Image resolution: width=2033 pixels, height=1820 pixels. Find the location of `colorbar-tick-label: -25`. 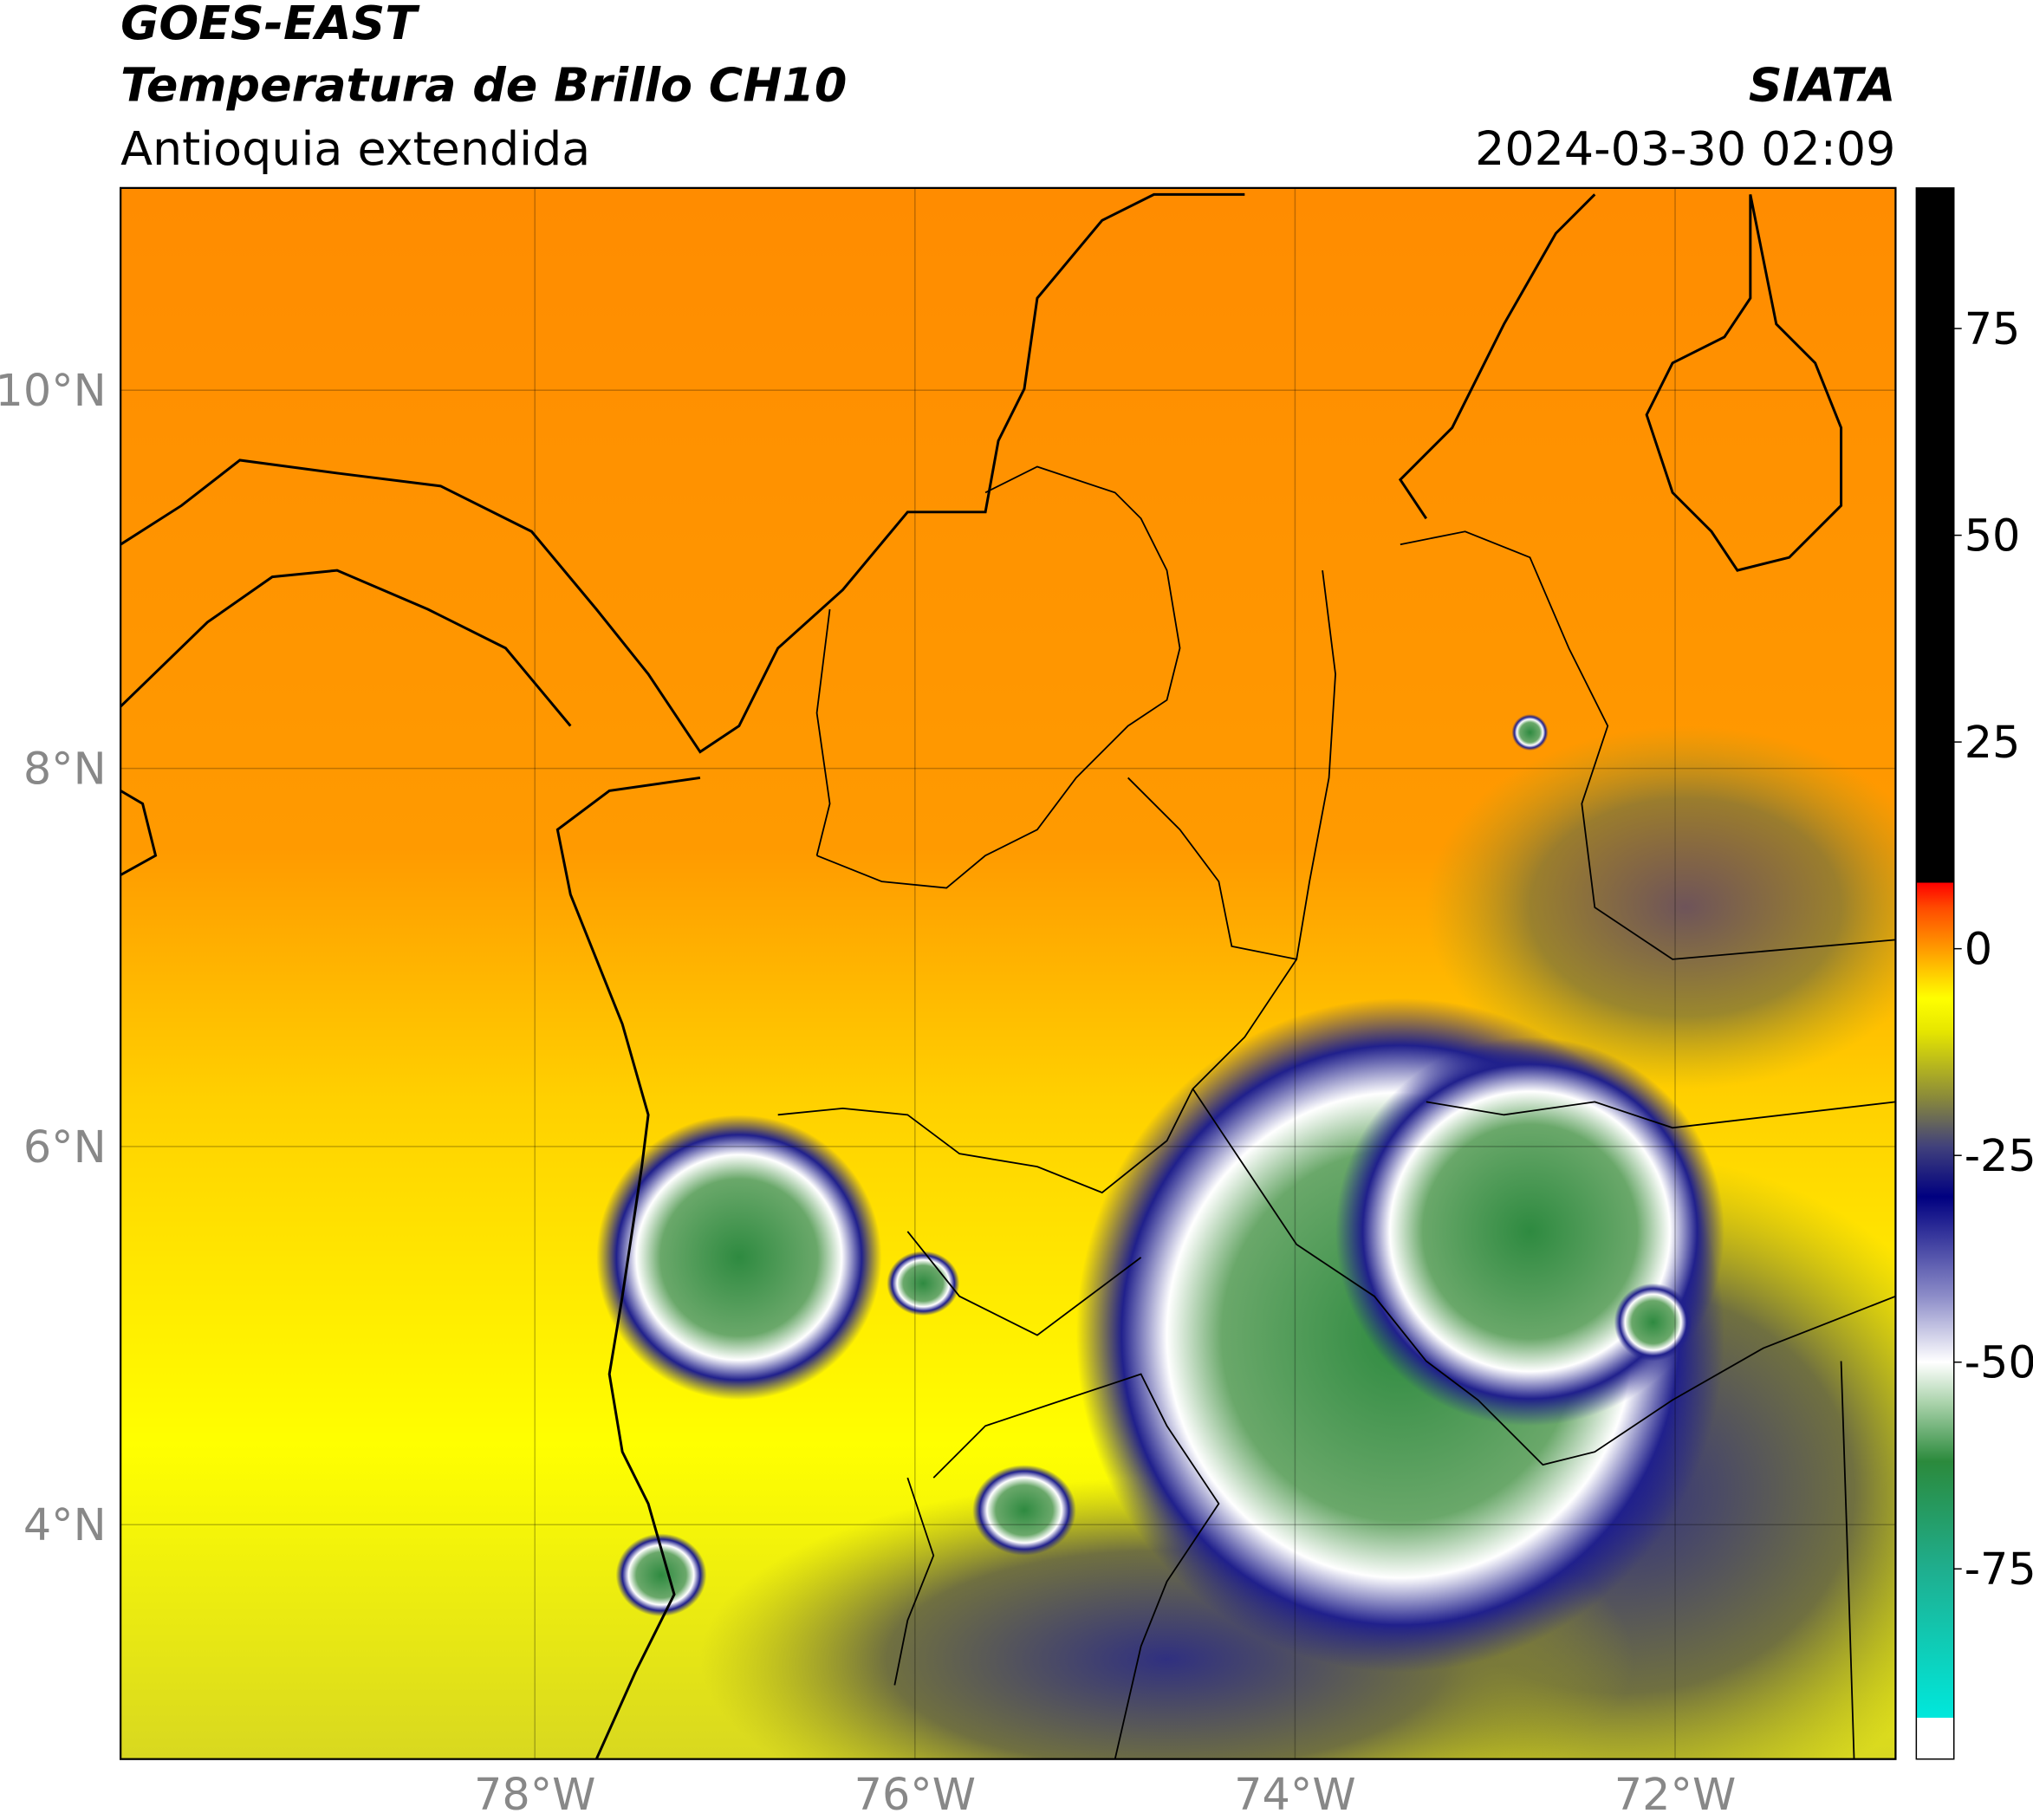

colorbar-tick-label: -25 is located at coordinates (1999, 1155).